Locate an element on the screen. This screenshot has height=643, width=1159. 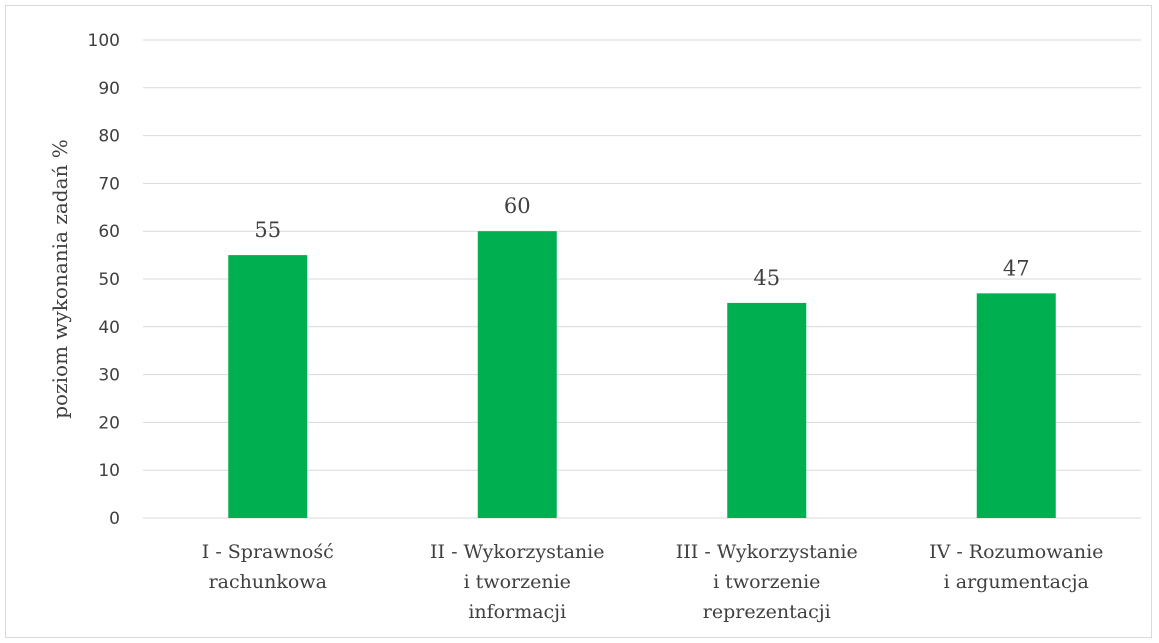
y-axis-label: poziom wykonania zadań % is located at coordinates (60, 279).